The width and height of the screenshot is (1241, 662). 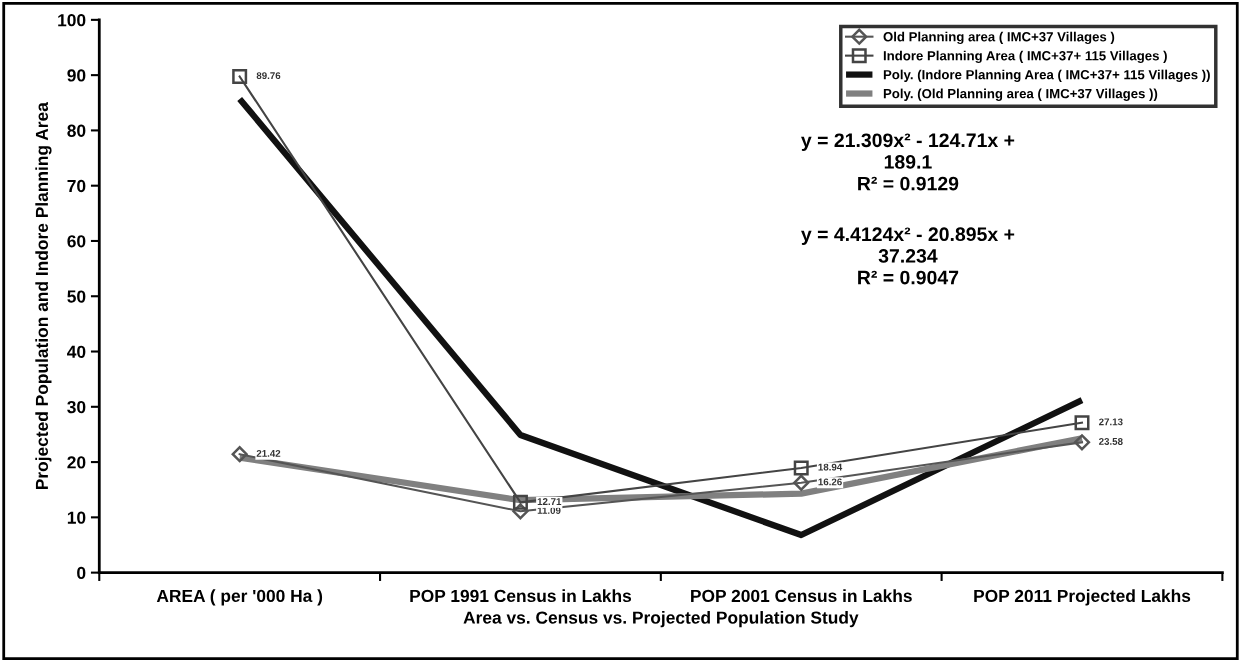 What do you see at coordinates (1046, 75) in the screenshot?
I see `legend-label: Poly. (Indore Planning Area ( IMC+37+ 115 Villages ))` at bounding box center [1046, 75].